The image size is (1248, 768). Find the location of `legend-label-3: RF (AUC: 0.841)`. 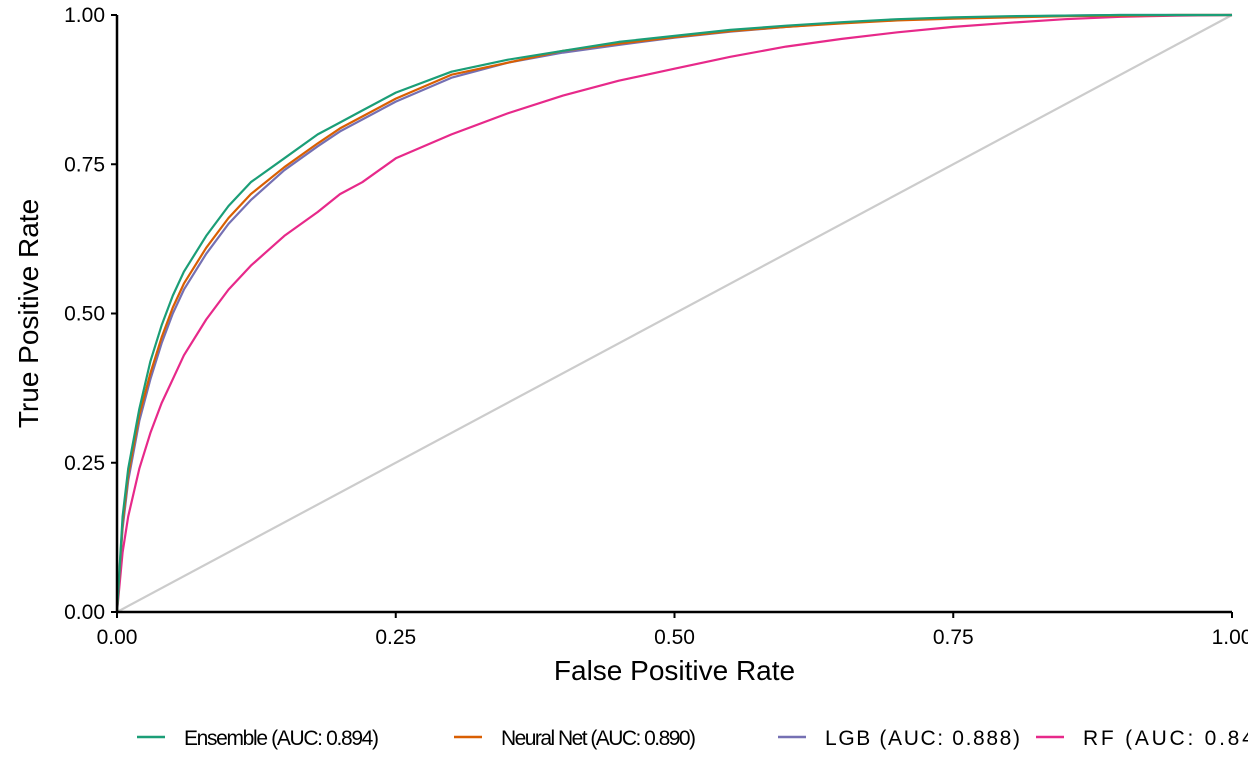

legend-label-3: RF (AUC: 0.841) is located at coordinates (1165, 738).